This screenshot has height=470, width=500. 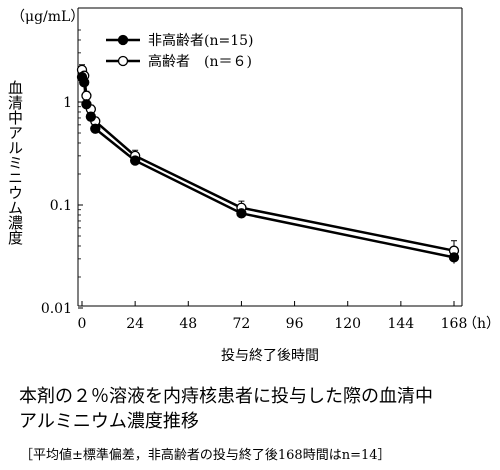 I want to click on legend-label: 非高齢者(n=15), so click(x=201, y=40).